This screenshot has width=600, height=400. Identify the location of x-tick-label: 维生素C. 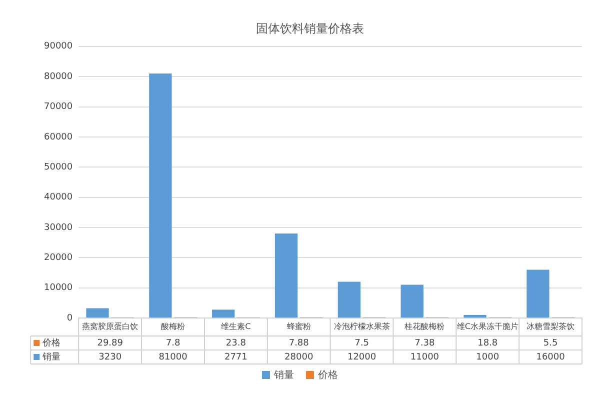
(236, 326).